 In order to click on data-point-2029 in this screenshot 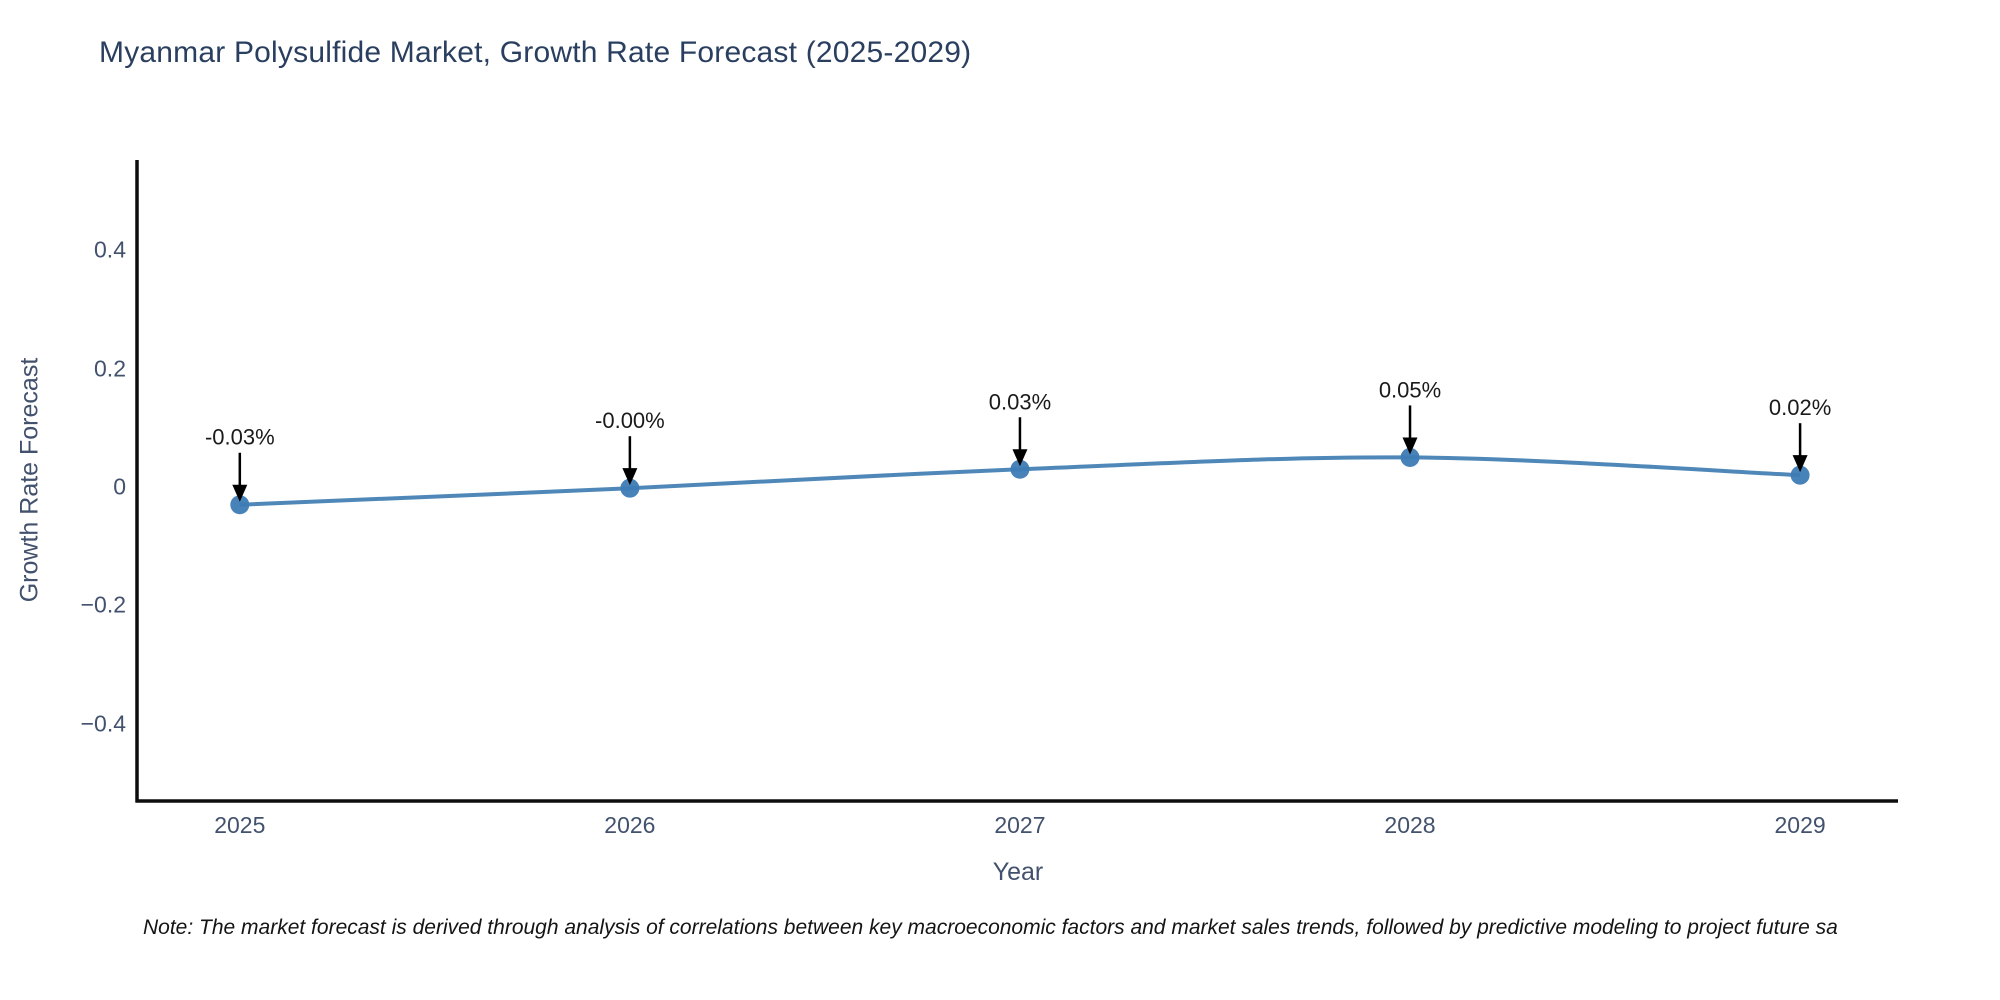, I will do `click(1800, 475)`.